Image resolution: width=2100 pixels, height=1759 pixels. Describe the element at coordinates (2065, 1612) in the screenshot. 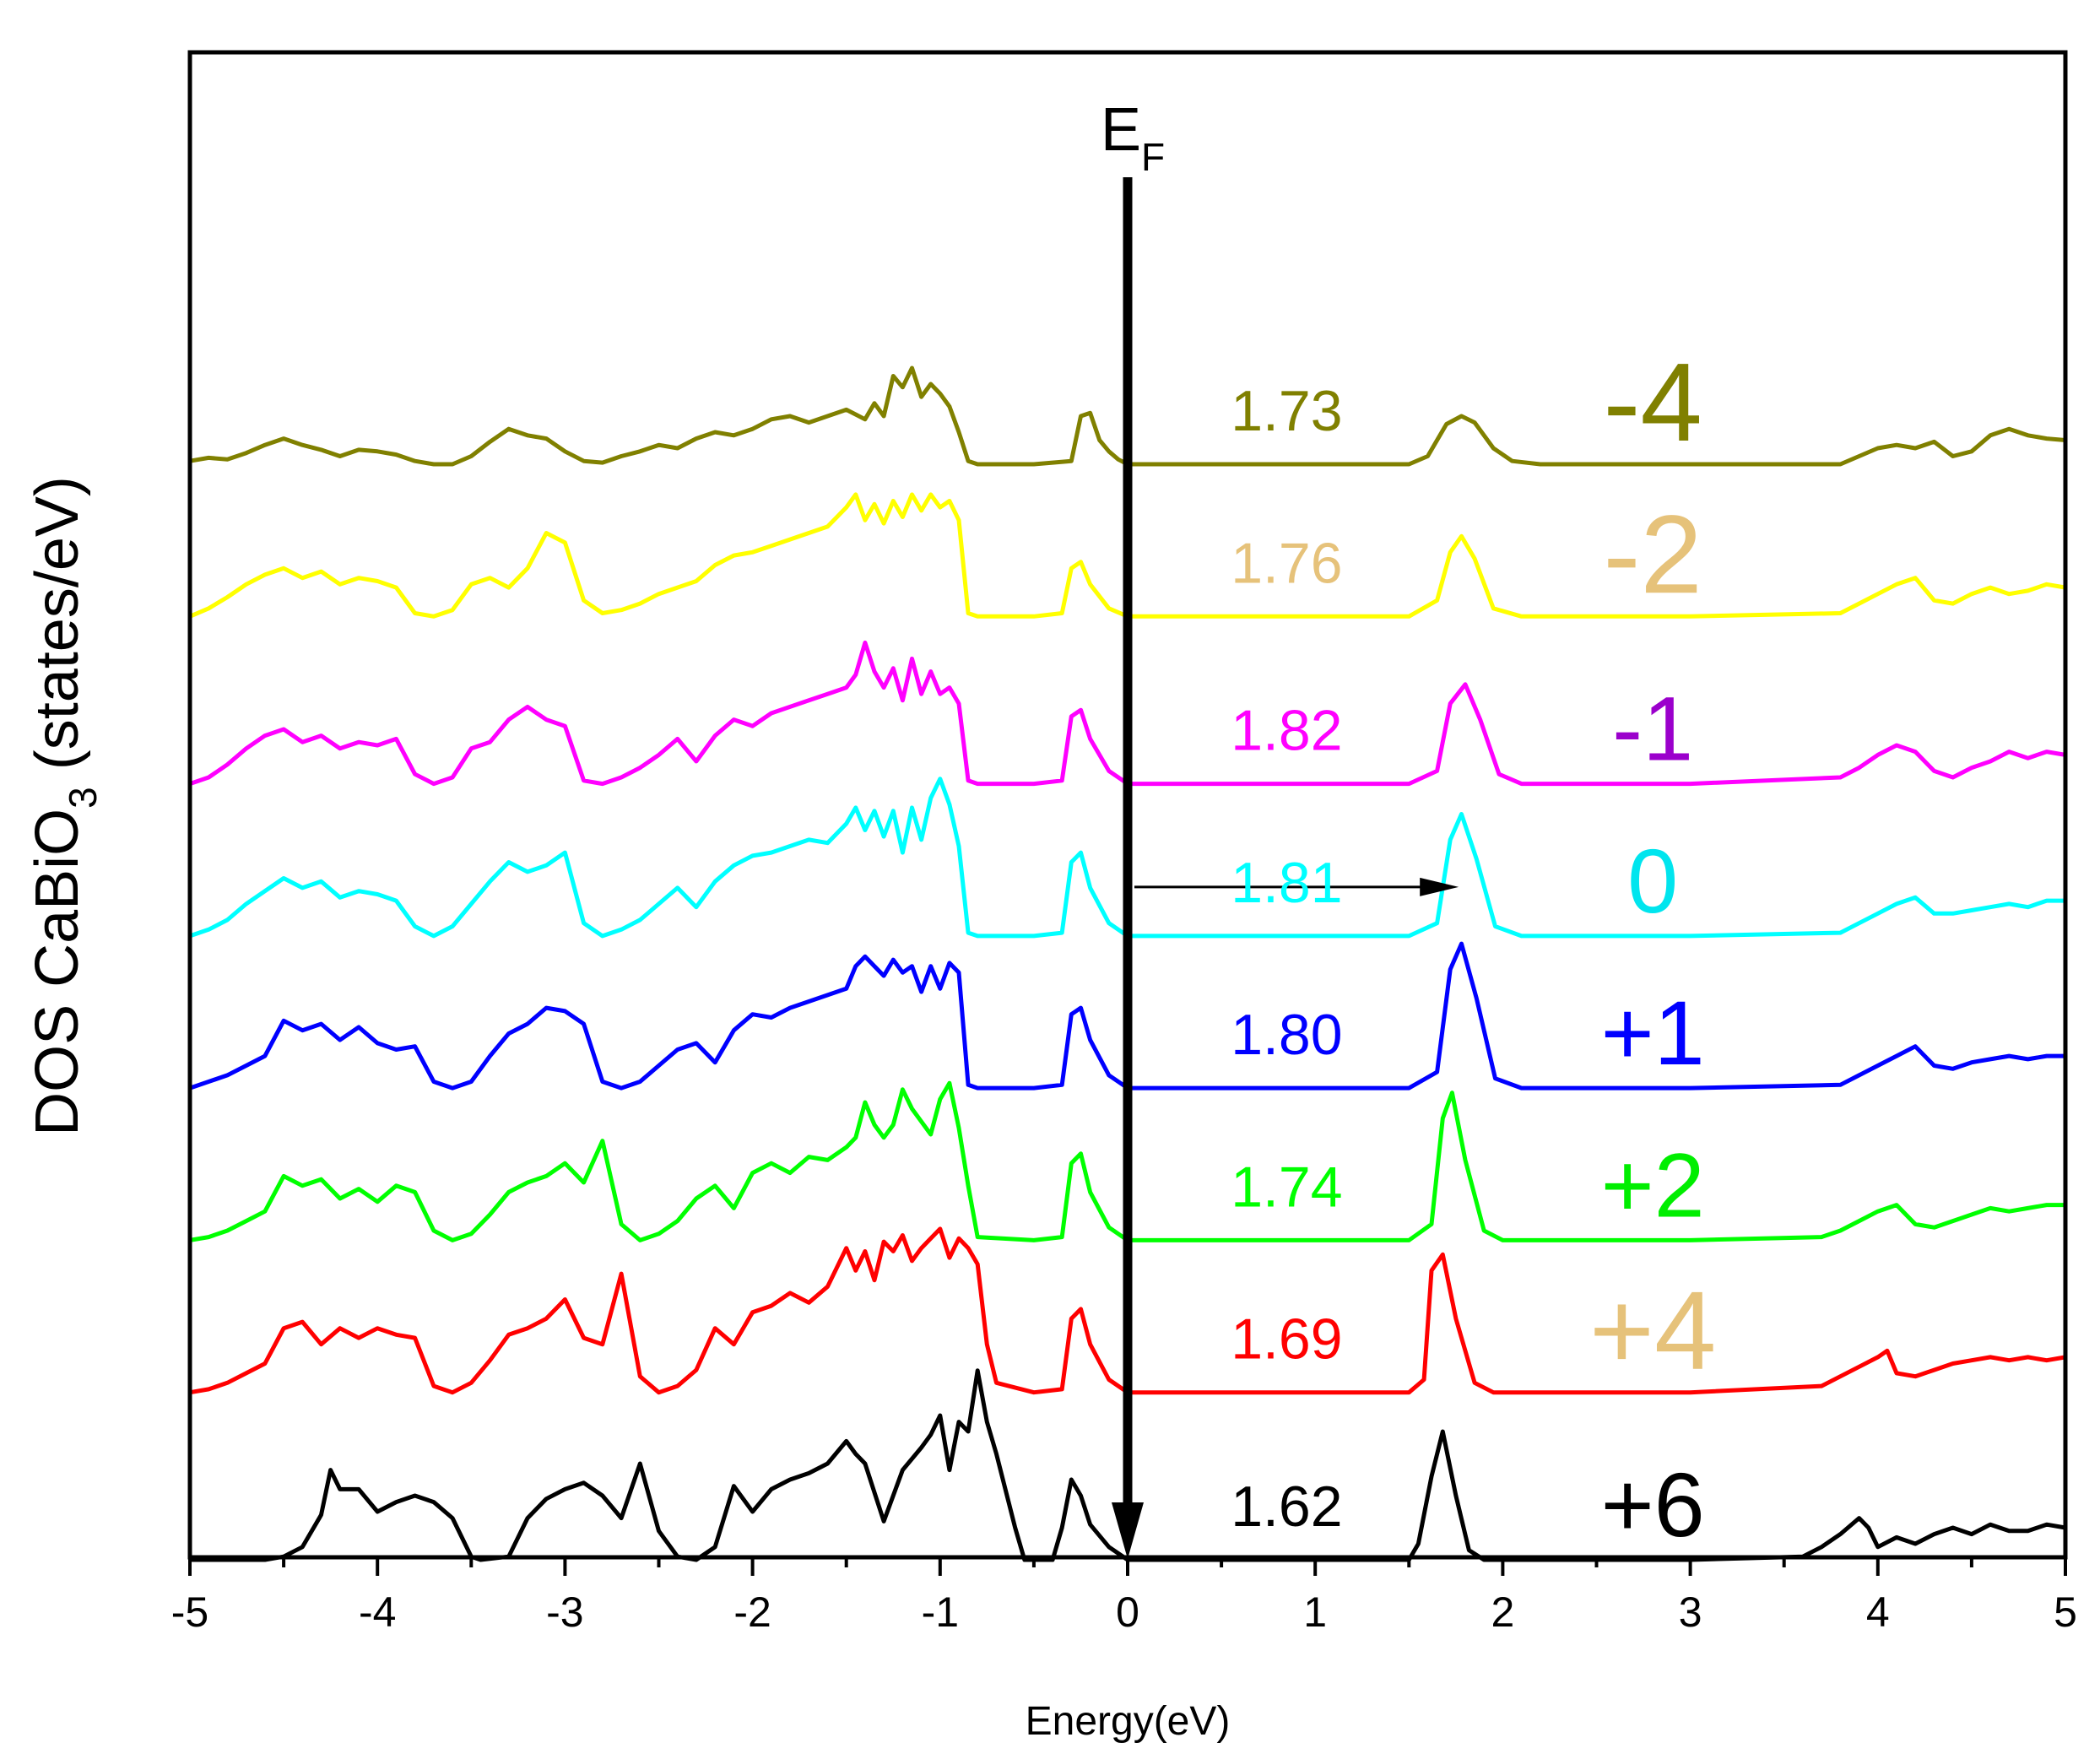

I see `x-tick-label: 5` at that location.